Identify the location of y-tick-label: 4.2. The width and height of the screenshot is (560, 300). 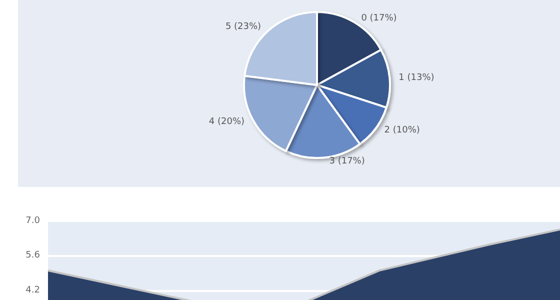
(33, 290).